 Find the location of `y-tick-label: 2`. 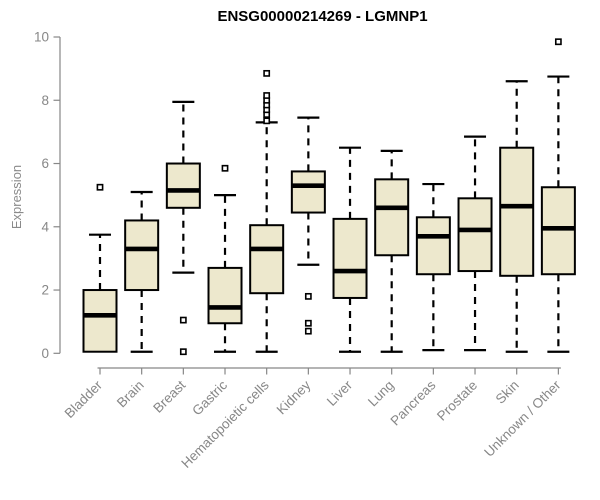

y-tick-label: 2 is located at coordinates (45, 290).